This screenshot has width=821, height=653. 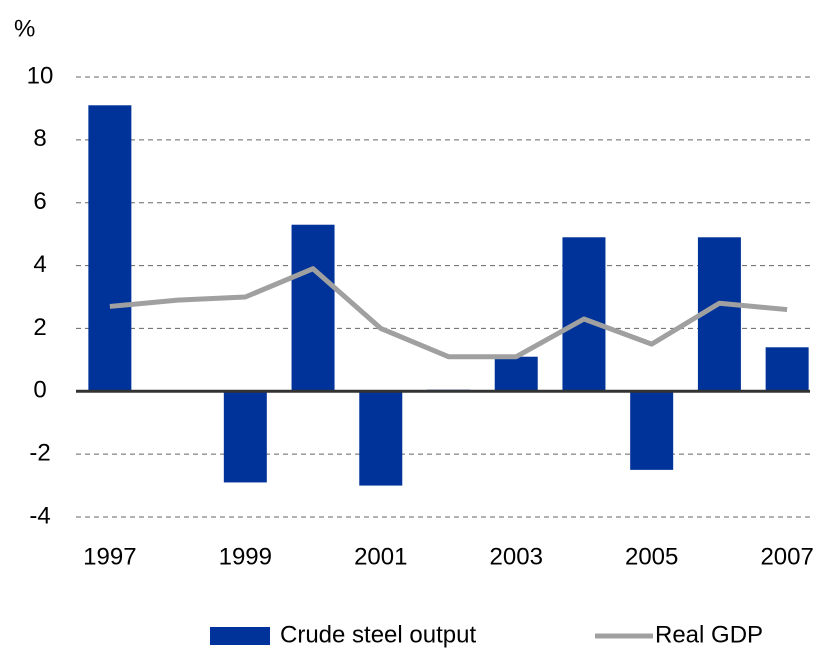 I want to click on legend-swatch, so click(x=240, y=636).